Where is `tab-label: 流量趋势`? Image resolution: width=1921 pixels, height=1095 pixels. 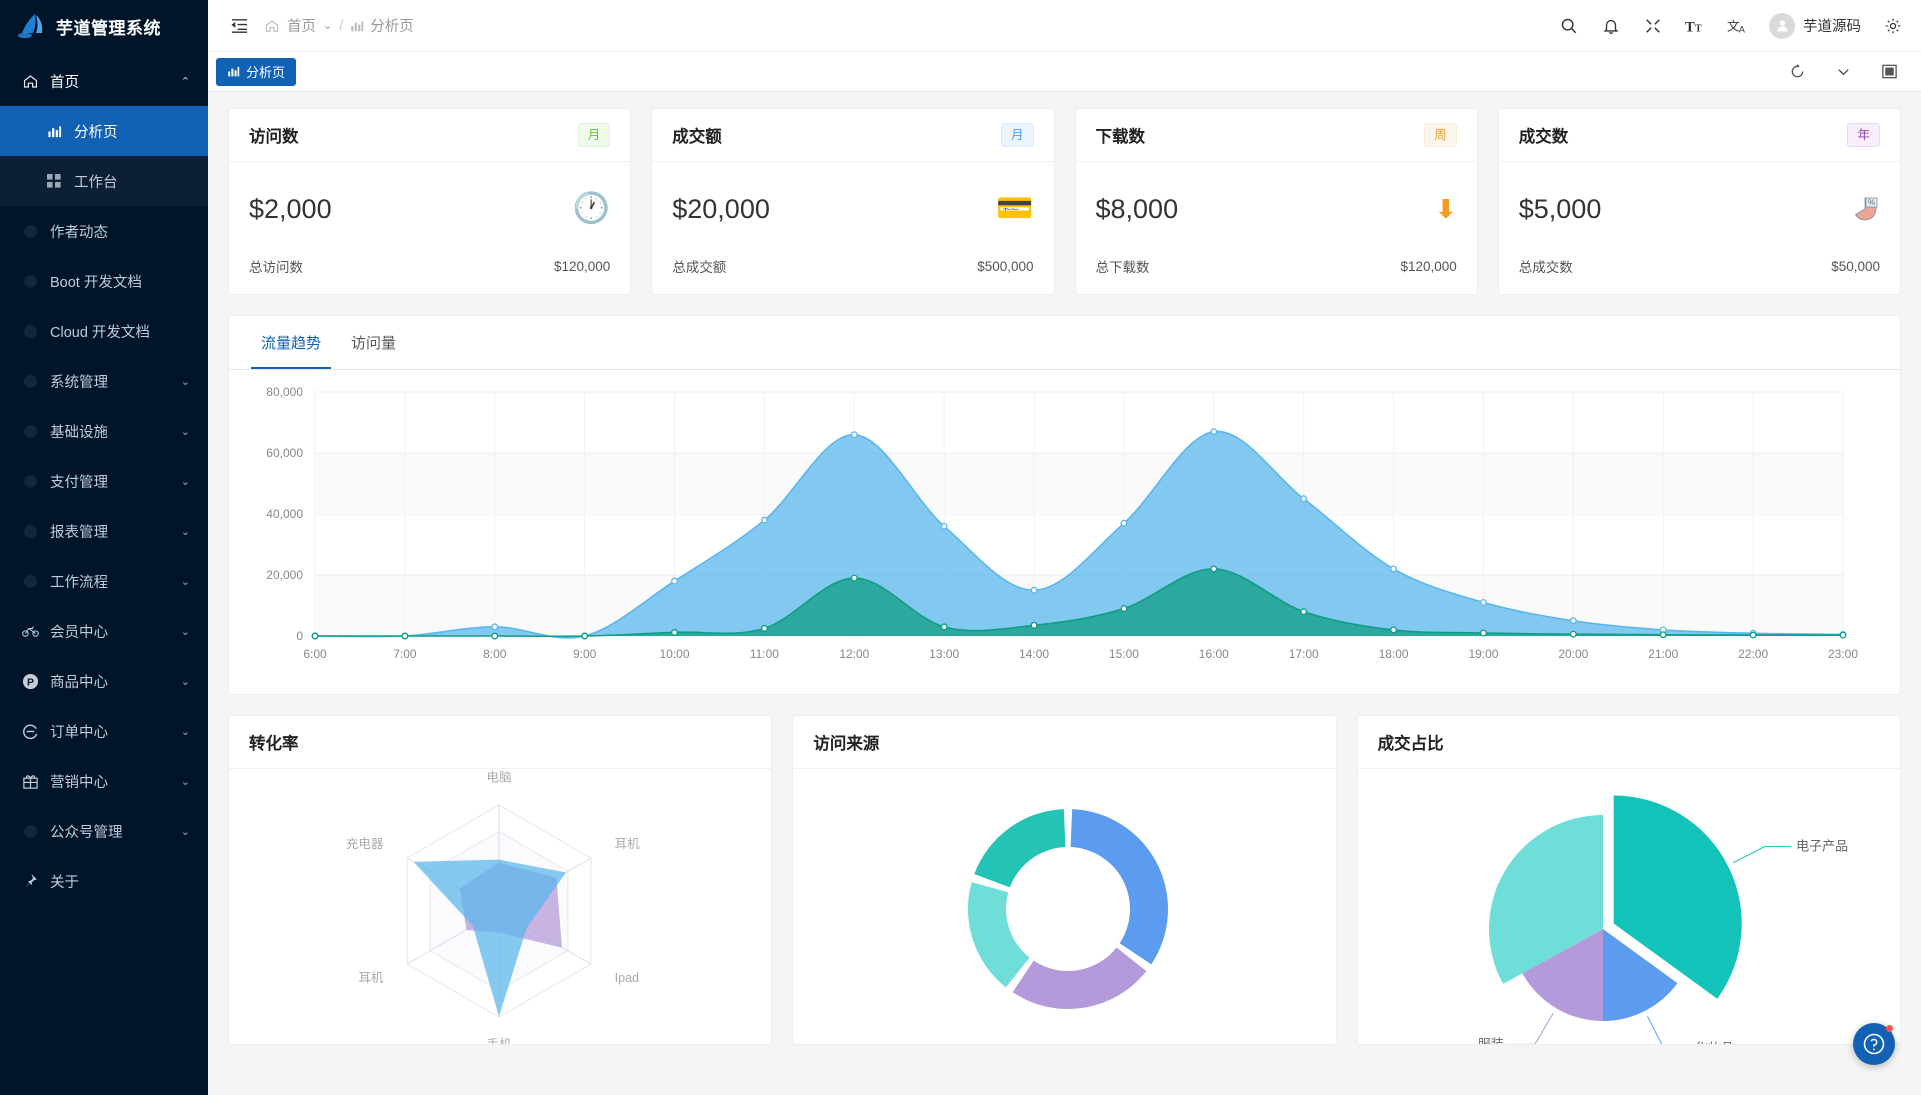 tab-label: 流量趋势 is located at coordinates (291, 343).